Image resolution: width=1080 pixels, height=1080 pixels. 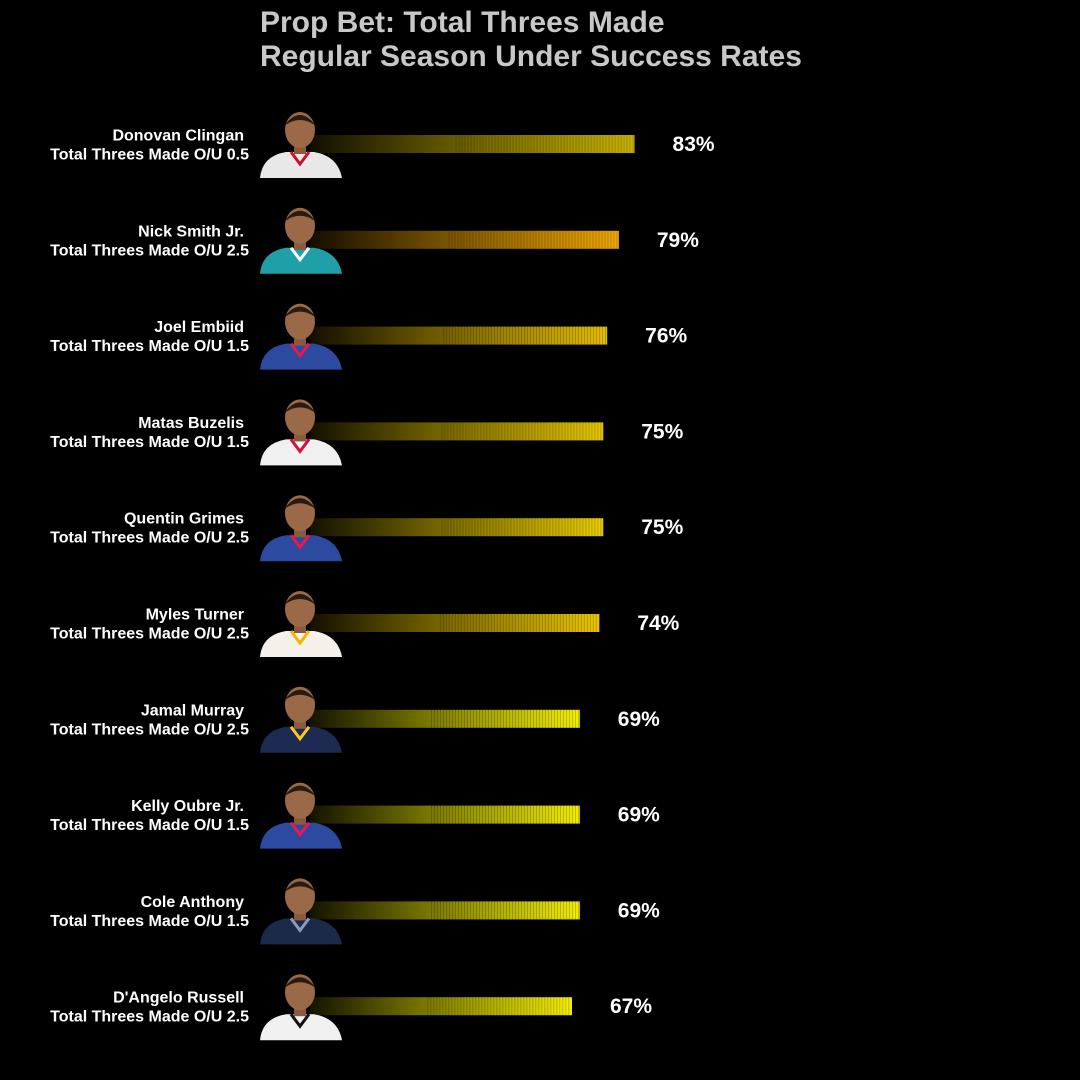 I want to click on player-name-label: Kelly Oubre Jr., so click(x=187, y=806).